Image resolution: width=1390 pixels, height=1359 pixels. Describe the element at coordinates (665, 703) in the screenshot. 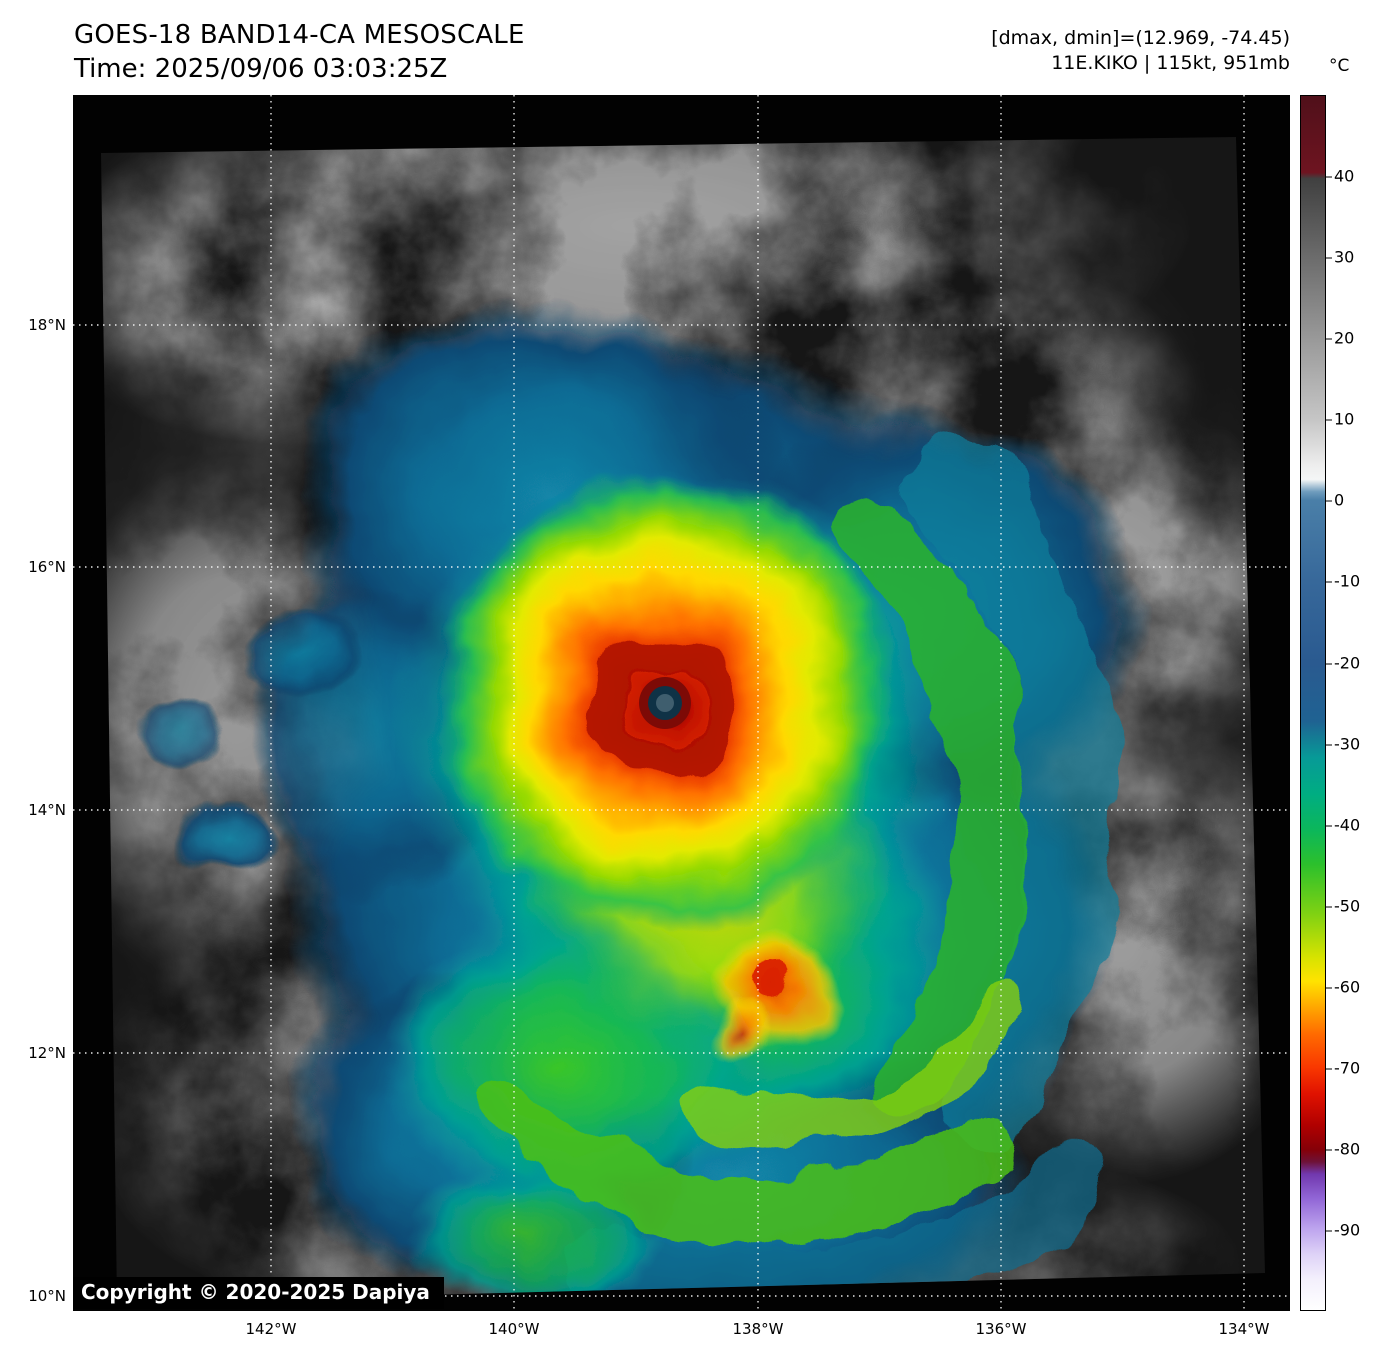

I see `hurricane-eye` at that location.